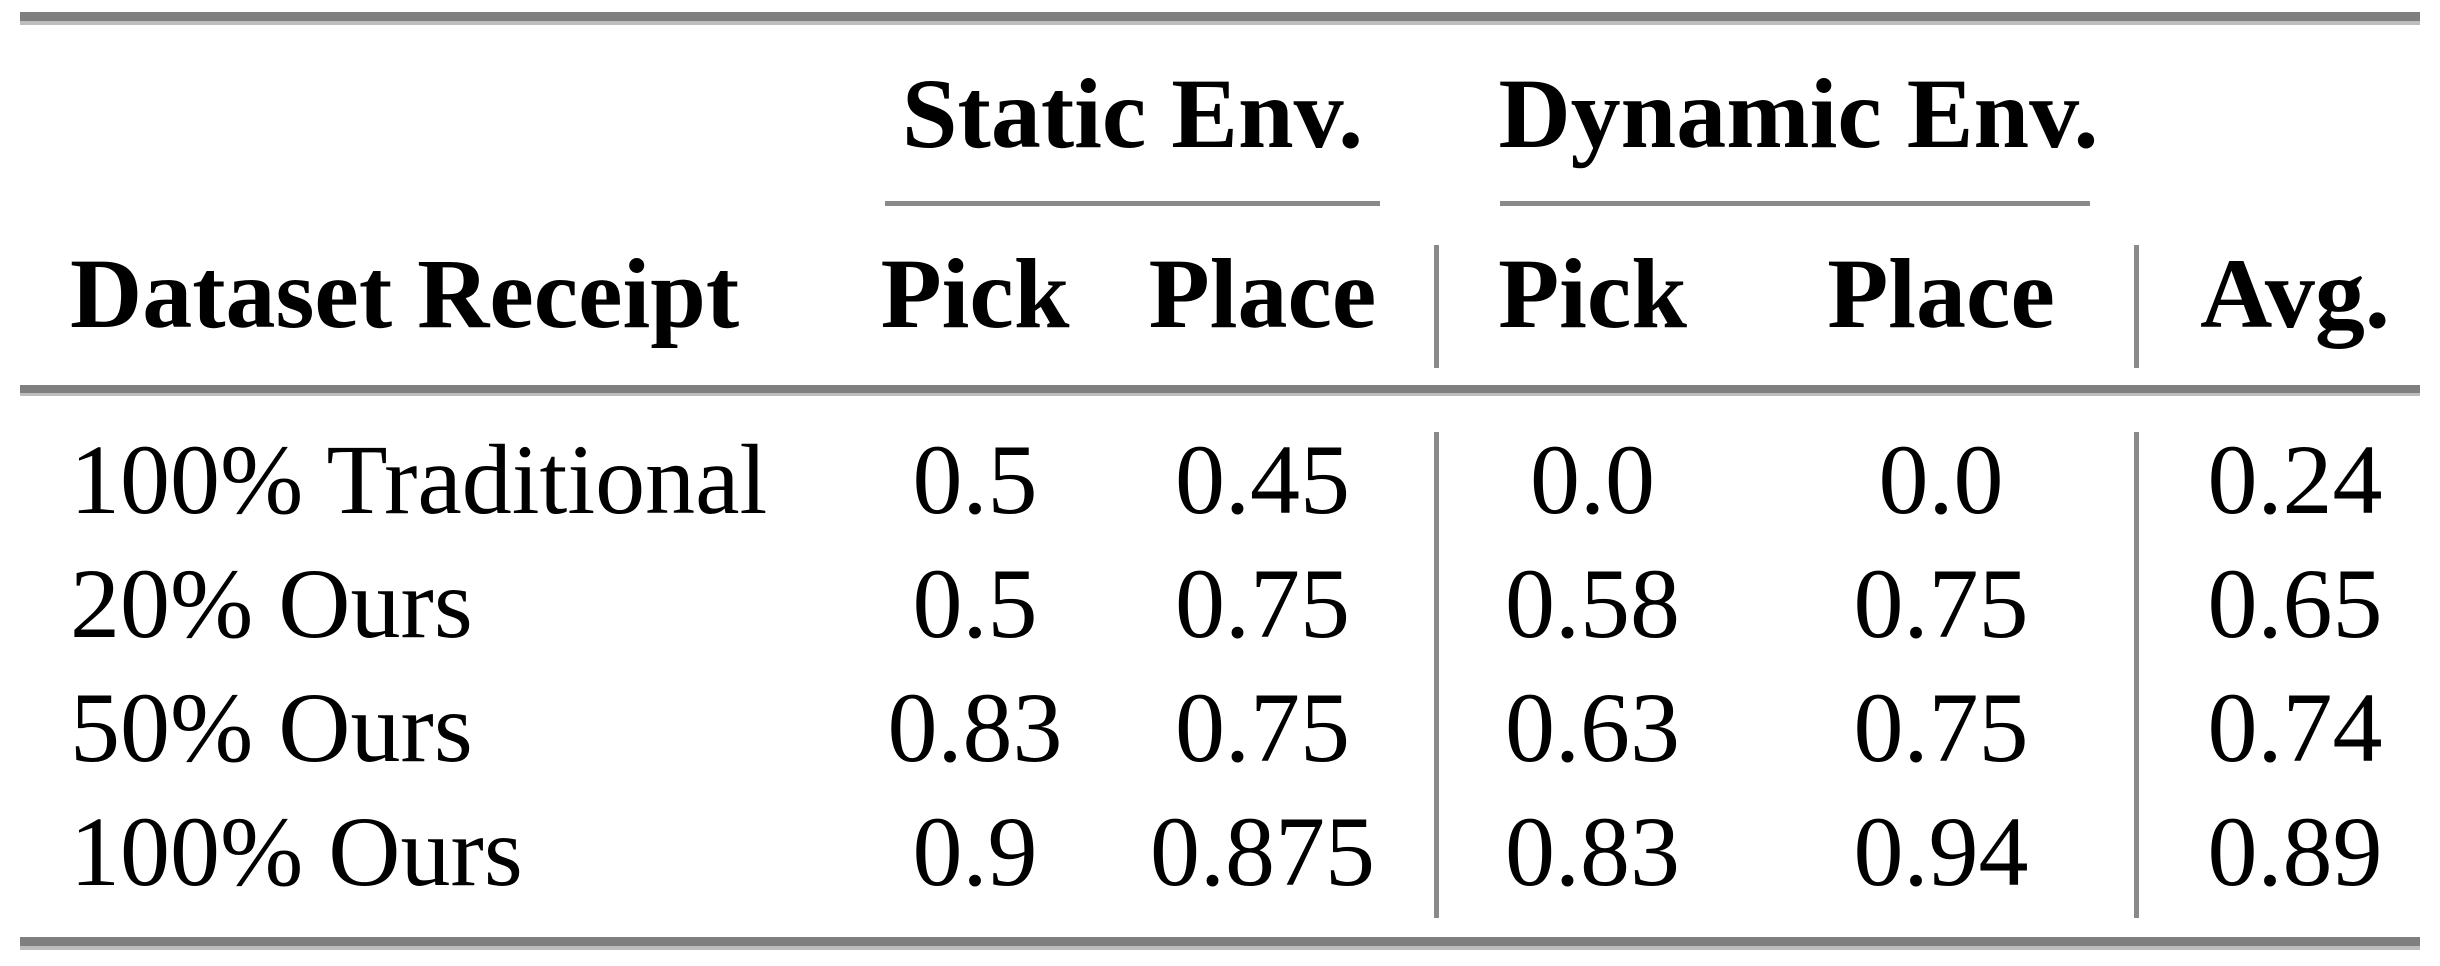 Image resolution: width=2440 pixels, height=966 pixels. I want to click on cell-dynamic-pick: 0.63, so click(1592, 727).